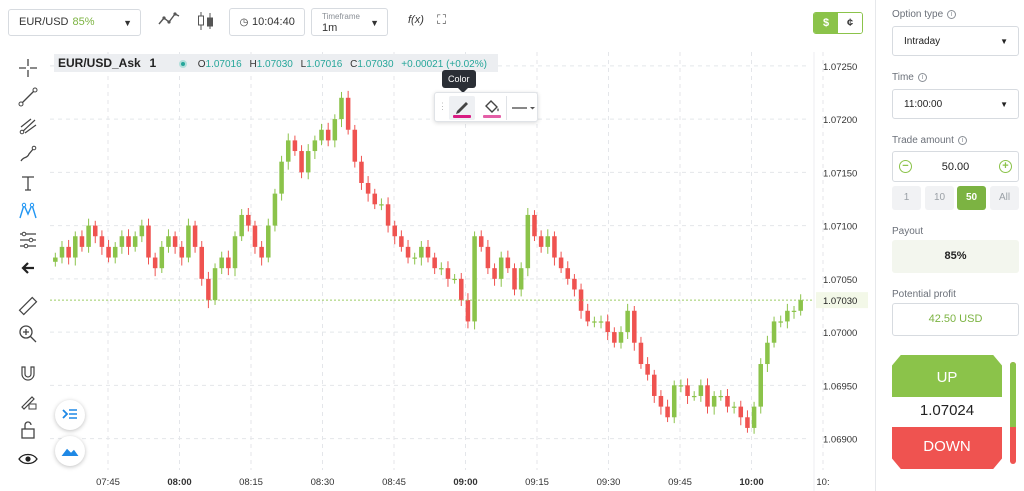 This screenshot has width=1024, height=491. Describe the element at coordinates (28, 211) in the screenshot. I see `pattern-tool-icon` at that location.